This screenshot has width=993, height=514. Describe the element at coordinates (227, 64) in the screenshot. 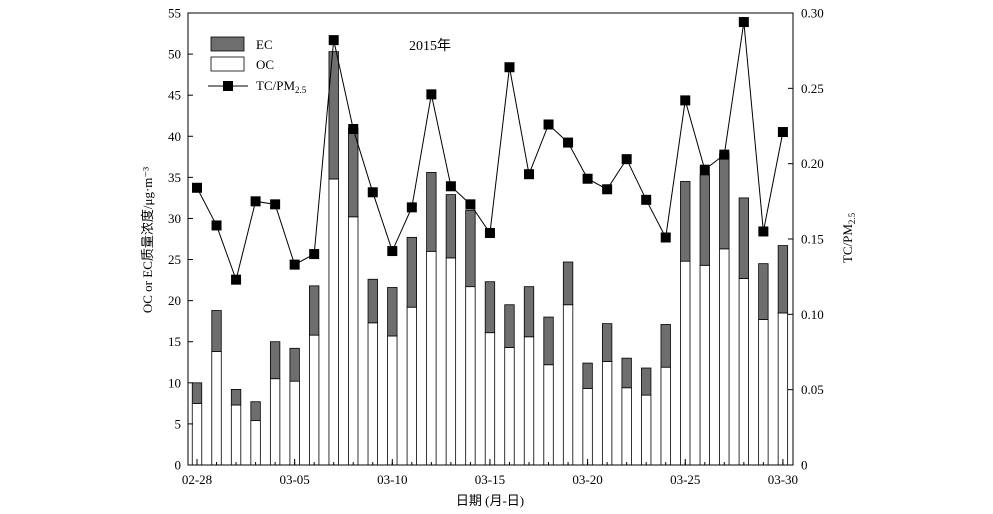

I see `legend-oc-swatch` at that location.